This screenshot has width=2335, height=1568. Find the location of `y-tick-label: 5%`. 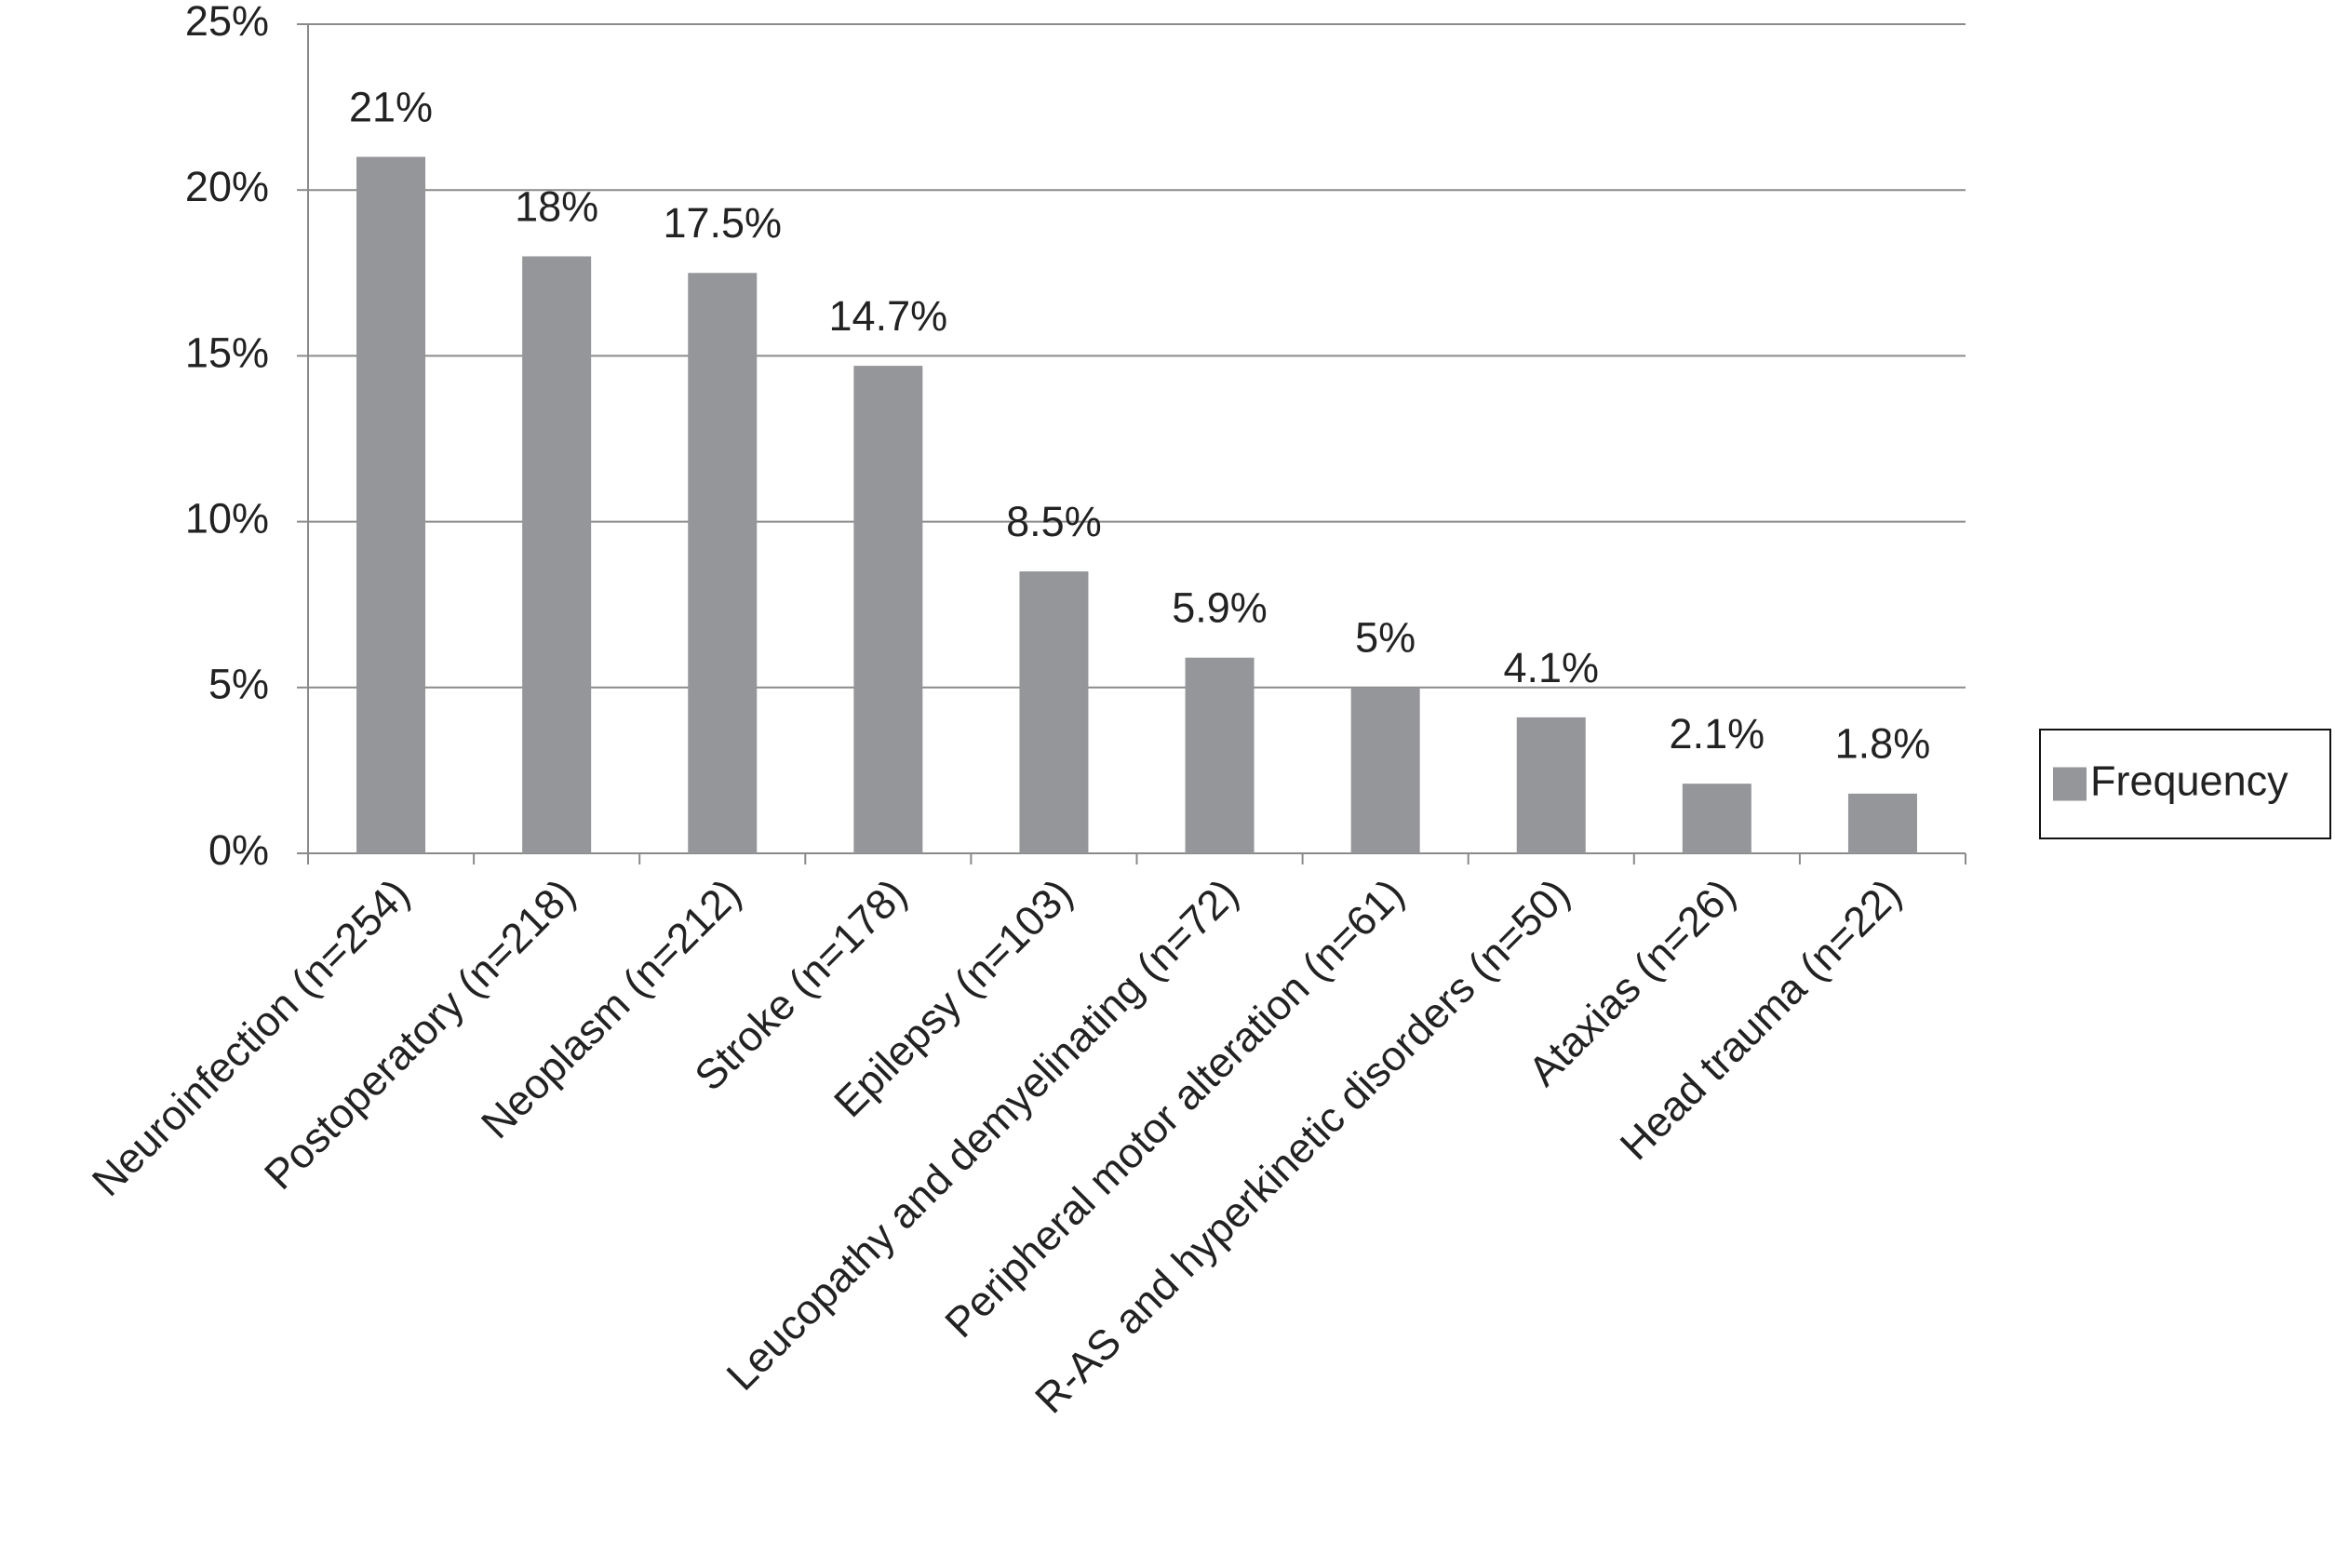

y-tick-label: 5% is located at coordinates (238, 684).